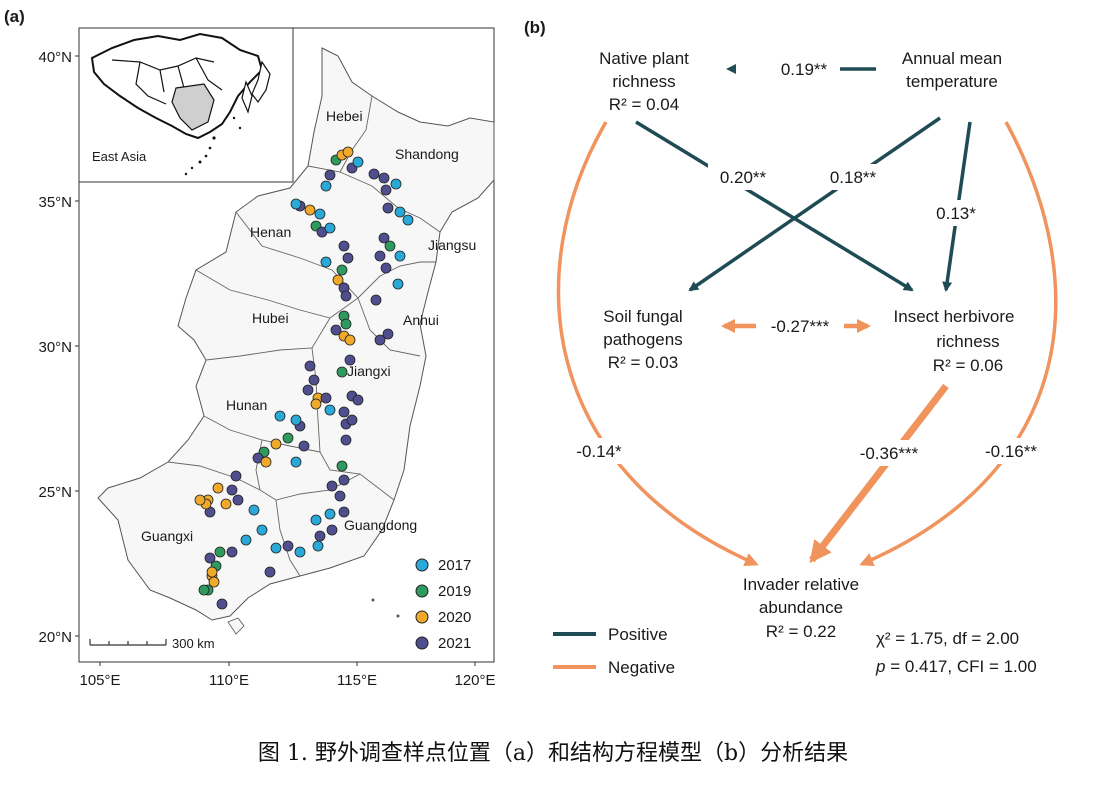 The height and width of the screenshot is (785, 1104). I want to click on node-native-plant-richness: Native plant richness R² = 0.04, so click(644, 81).